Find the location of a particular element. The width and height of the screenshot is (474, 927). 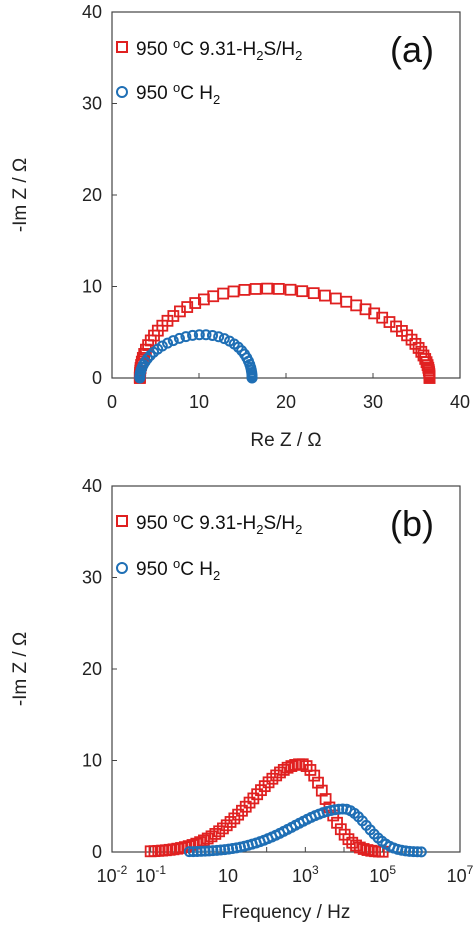

legend-marker-square-a is located at coordinates (122, 47).